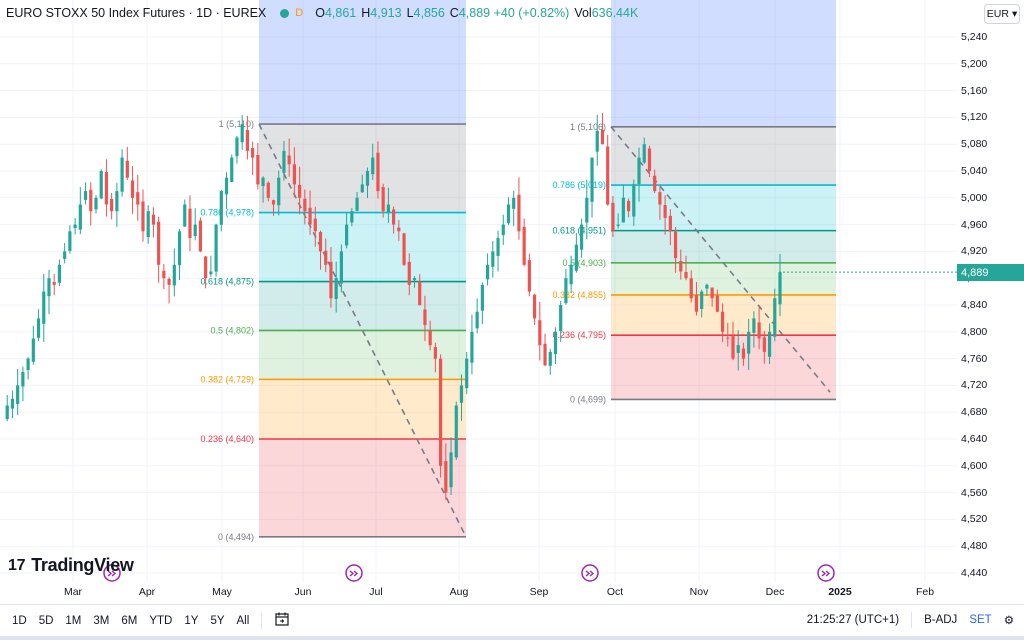  Describe the element at coordinates (974, 37) in the screenshot. I see `price-tick-label: 5,240` at that location.